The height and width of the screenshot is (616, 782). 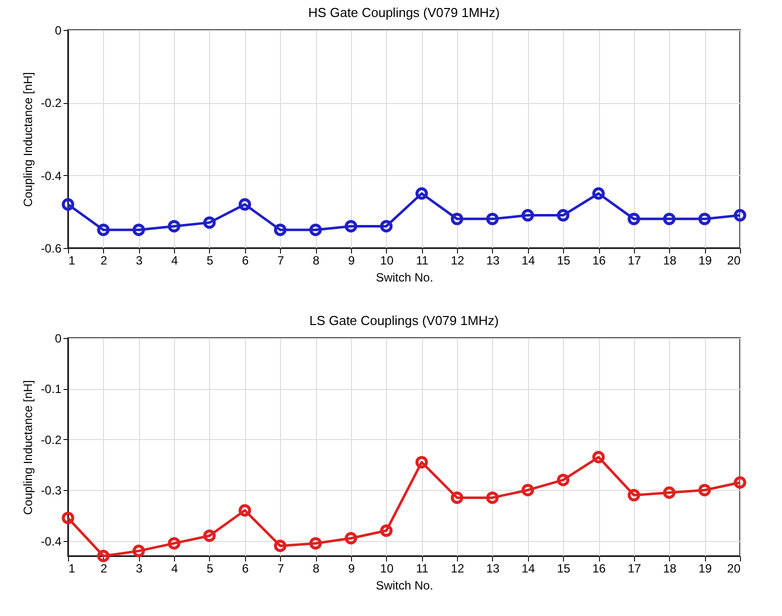 I want to click on chart-title: LS Gate Couplings (V079 1MHz), so click(x=404, y=320).